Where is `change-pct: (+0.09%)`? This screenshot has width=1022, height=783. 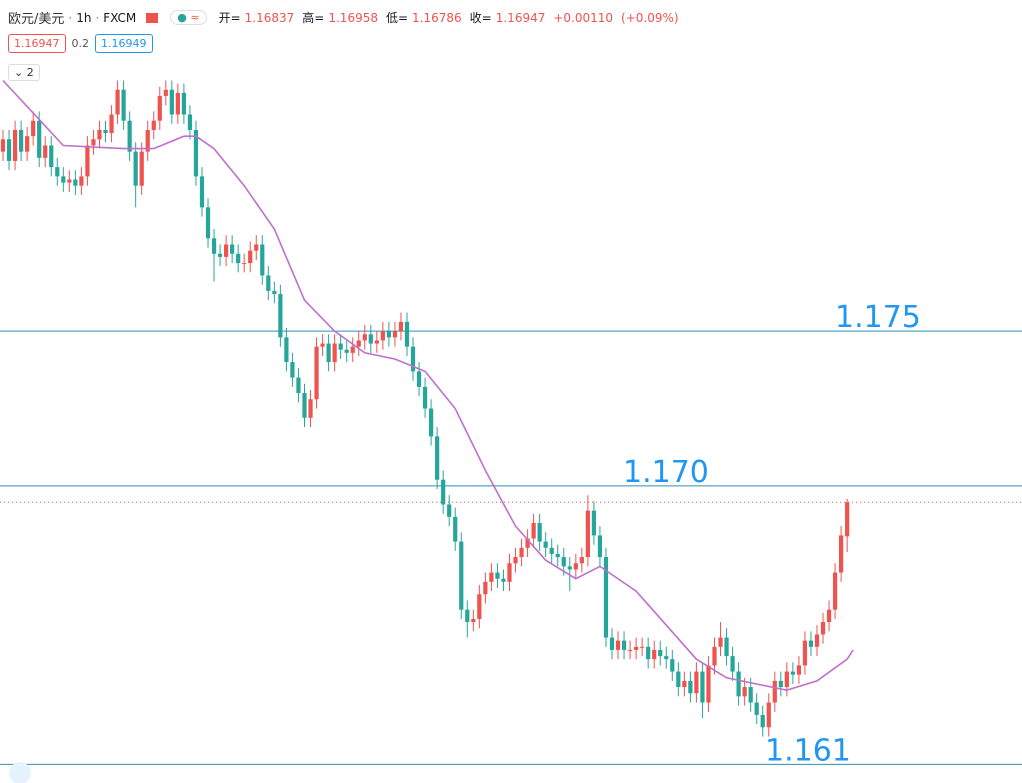 change-pct: (+0.09%) is located at coordinates (650, 17).